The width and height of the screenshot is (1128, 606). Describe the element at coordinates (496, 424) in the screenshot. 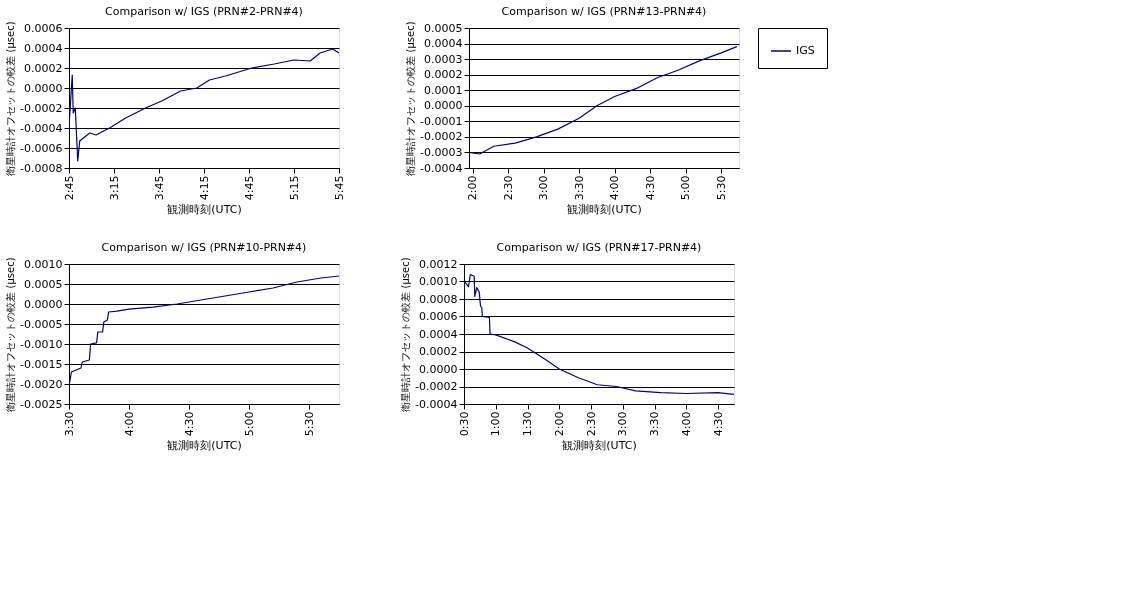

I see `x-tick-label: 1:00` at that location.